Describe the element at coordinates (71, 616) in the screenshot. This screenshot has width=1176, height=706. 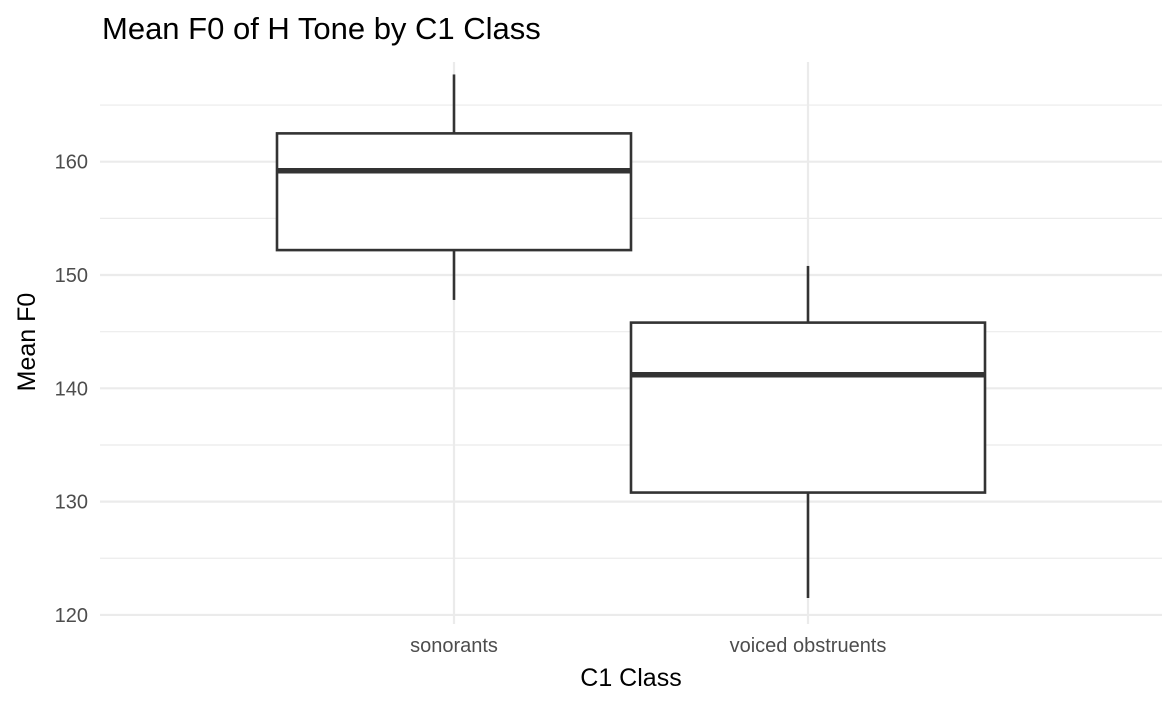
I see `y-tick-label: 120` at that location.